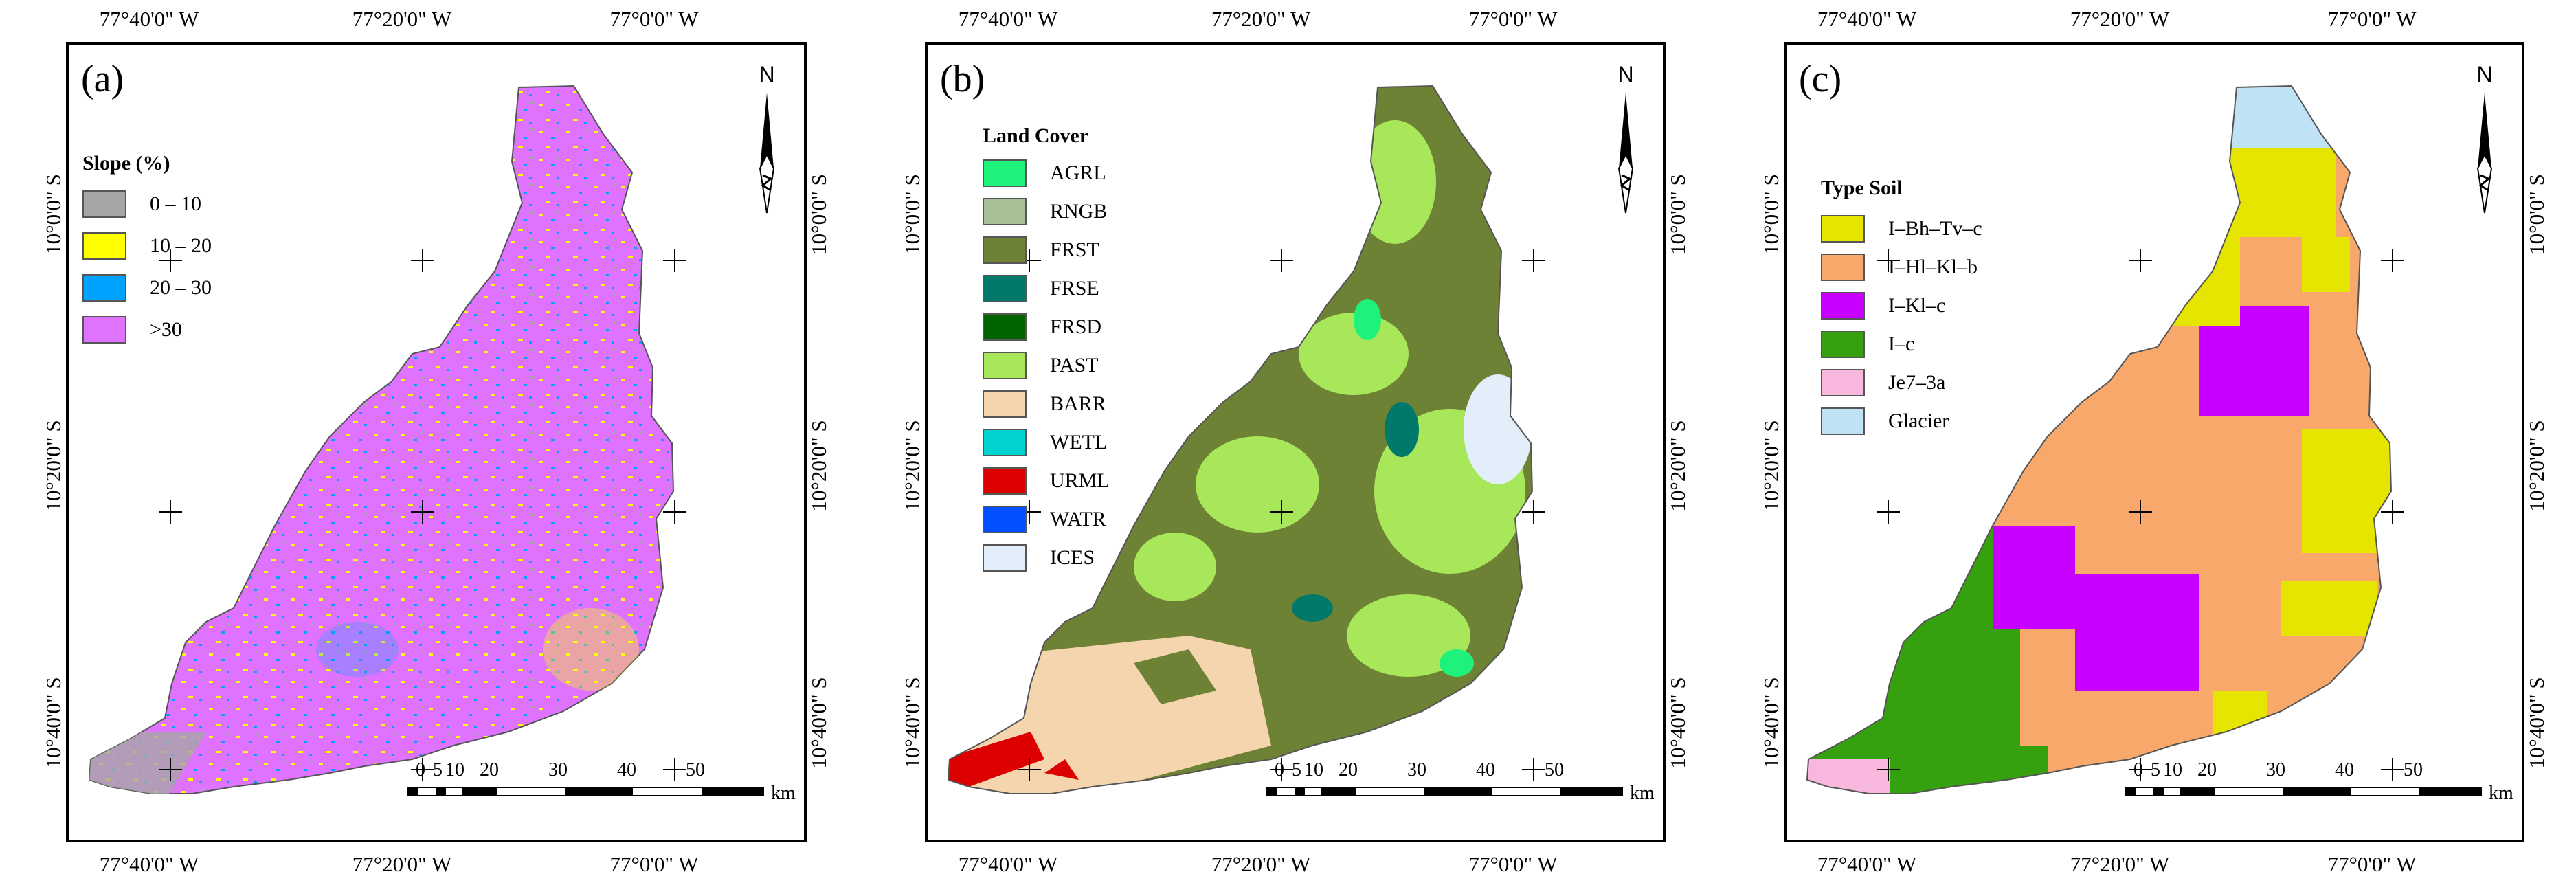  I want to click on legend-item: WETL, so click(1045, 442).